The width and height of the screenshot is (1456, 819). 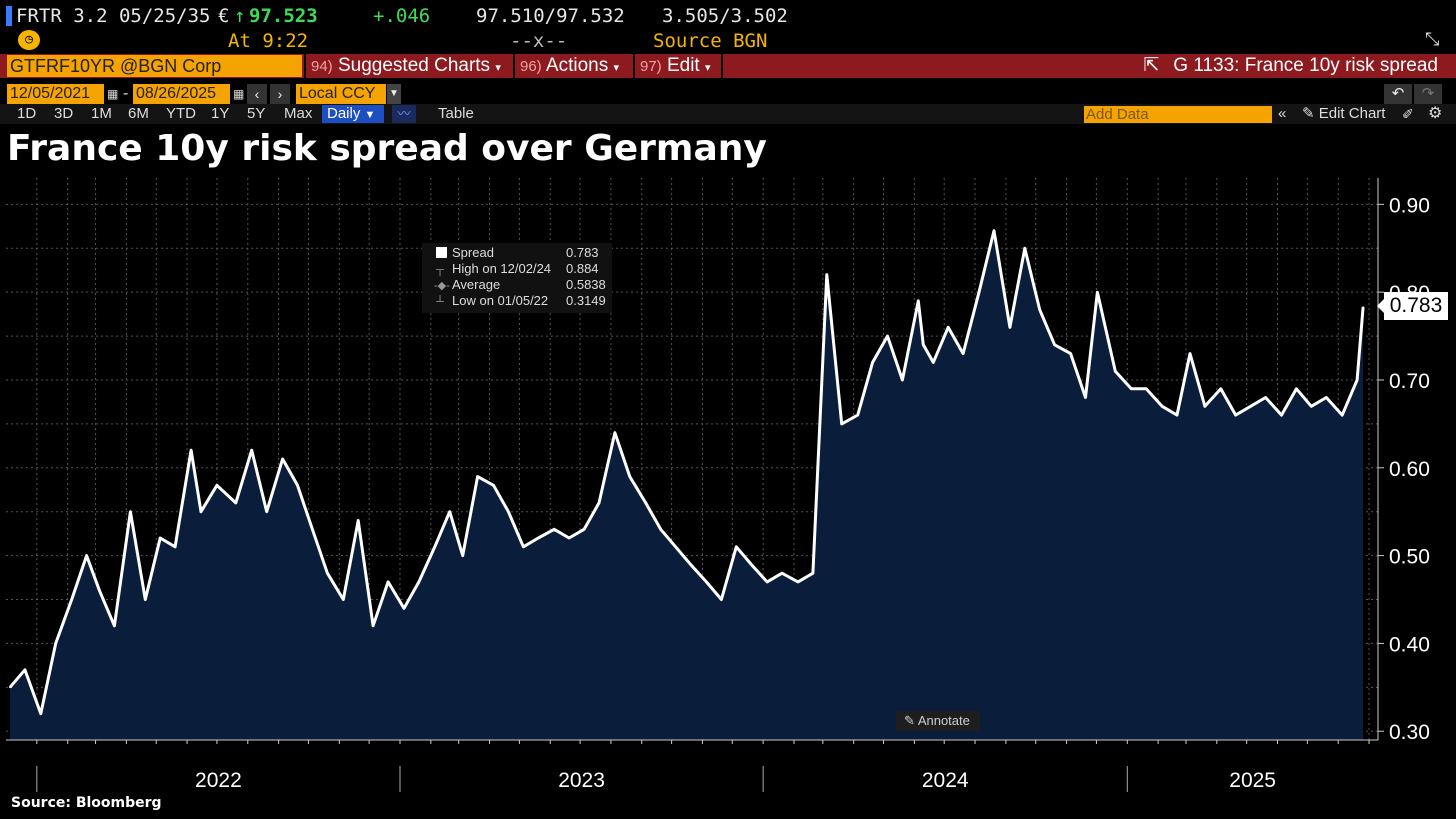 What do you see at coordinates (582, 268) in the screenshot?
I see `legend-high-value: 0.884` at bounding box center [582, 268].